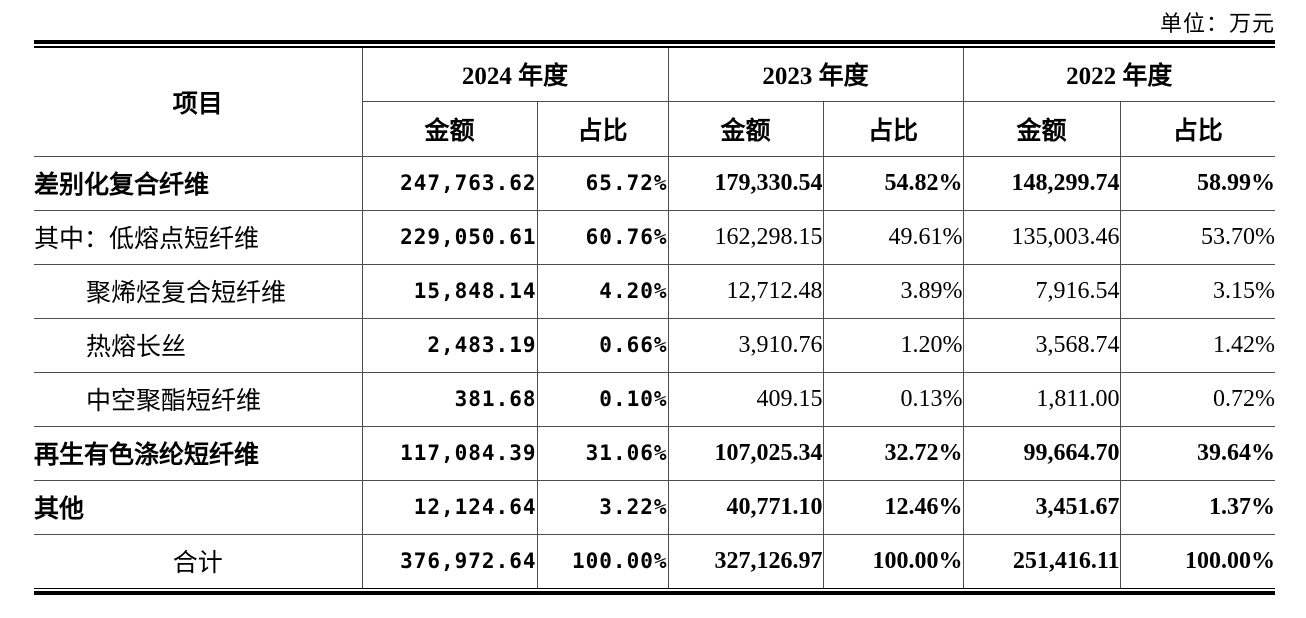 This screenshot has height=618, width=1306. Describe the element at coordinates (893, 453) in the screenshot. I see `ratio-2023-cell: 32.72%` at that location.